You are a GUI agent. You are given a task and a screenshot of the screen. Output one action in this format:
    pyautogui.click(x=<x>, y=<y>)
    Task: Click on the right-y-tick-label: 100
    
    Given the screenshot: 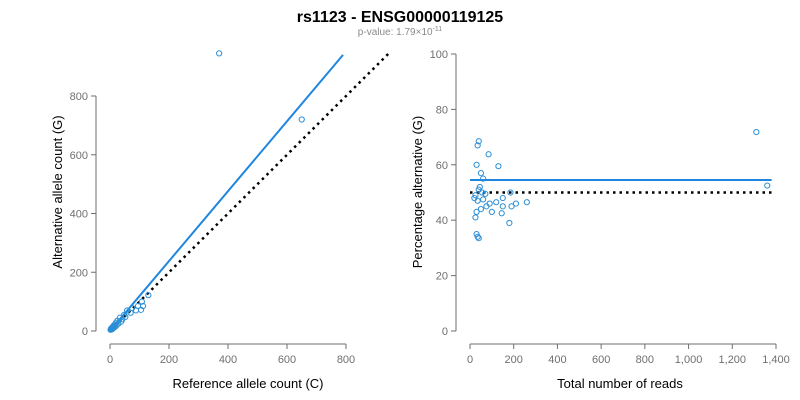 What is the action you would take?
    pyautogui.click(x=439, y=55)
    